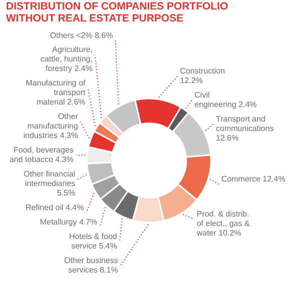 The height and width of the screenshot is (283, 298). Describe the element at coordinates (245, 123) in the screenshot. I see `slice-label: Transport and communications` at that location.